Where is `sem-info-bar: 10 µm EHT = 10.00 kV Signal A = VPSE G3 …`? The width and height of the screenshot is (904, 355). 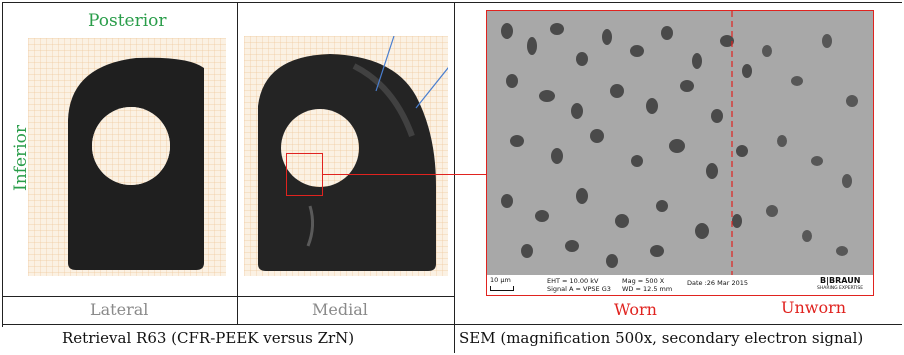
sem-info-bar: 10 µm EHT = 10.00 kV Signal A = VPSE G3 … is located at coordinates (680, 285).